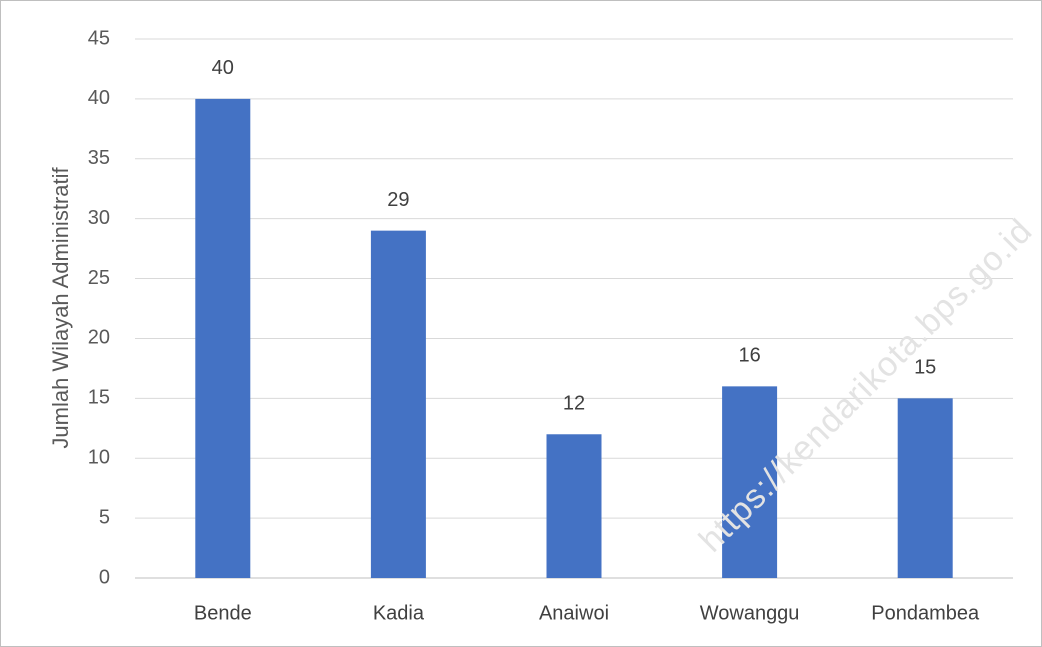 The width and height of the screenshot is (1042, 647). I want to click on y-tick-label: 45, so click(99, 38).